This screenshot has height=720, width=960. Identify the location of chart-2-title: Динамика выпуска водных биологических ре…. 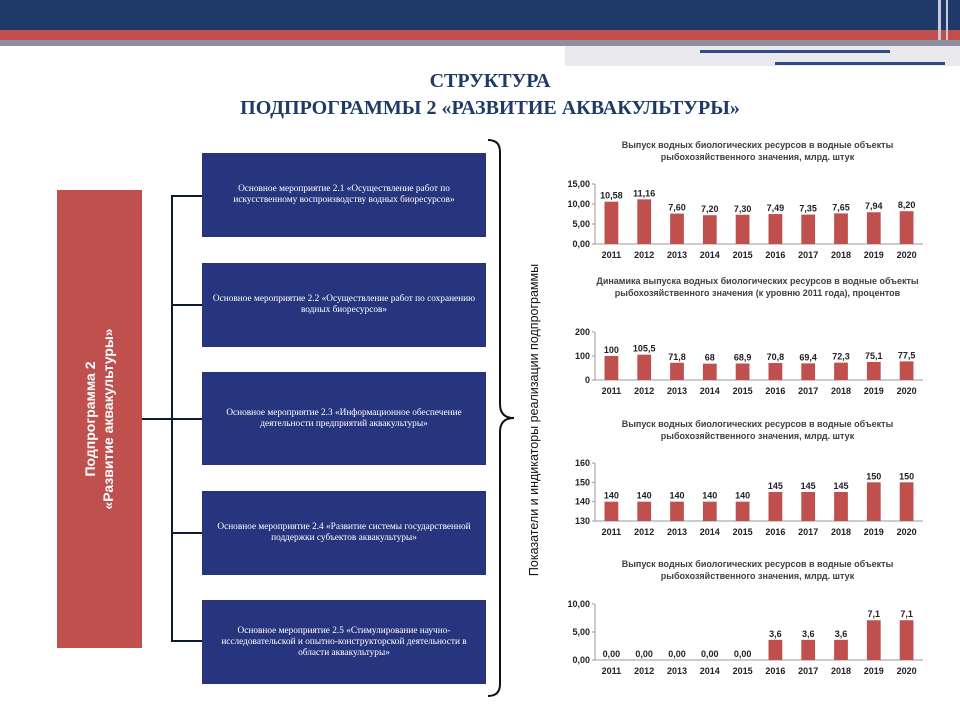
(757, 287).